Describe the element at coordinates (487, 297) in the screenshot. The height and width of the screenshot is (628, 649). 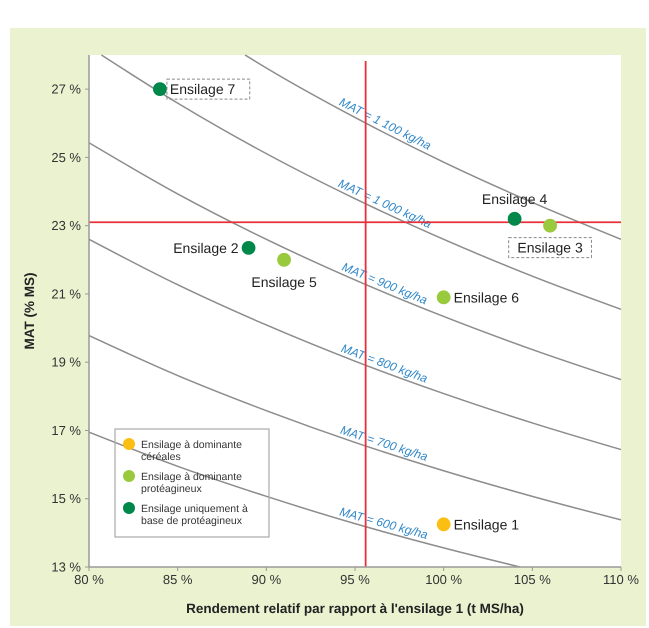
I see `annotation: Ensilage 6` at that location.